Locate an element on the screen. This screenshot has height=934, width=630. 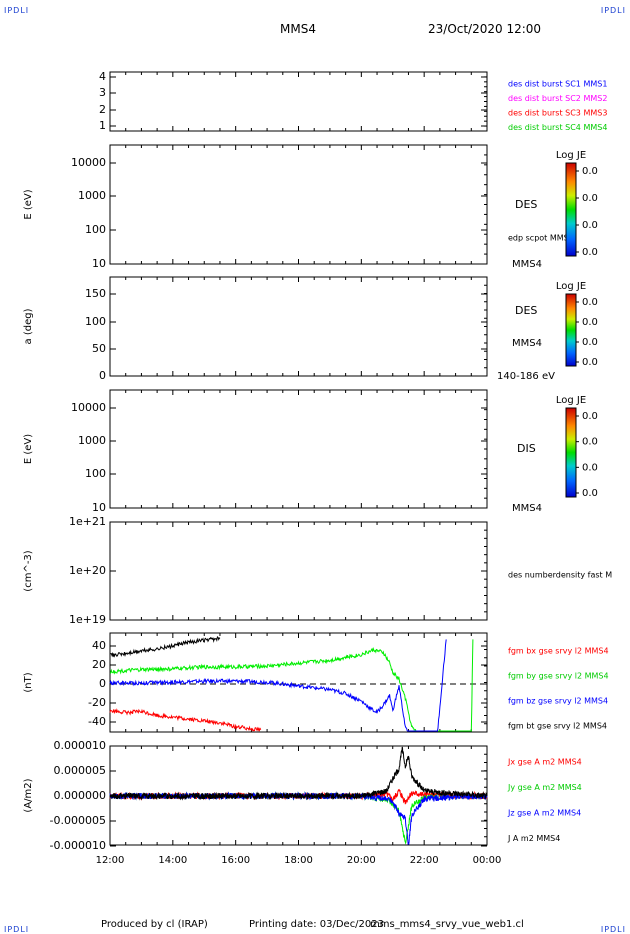
density-axis-label: 1e+20 is located at coordinates (87, 570).